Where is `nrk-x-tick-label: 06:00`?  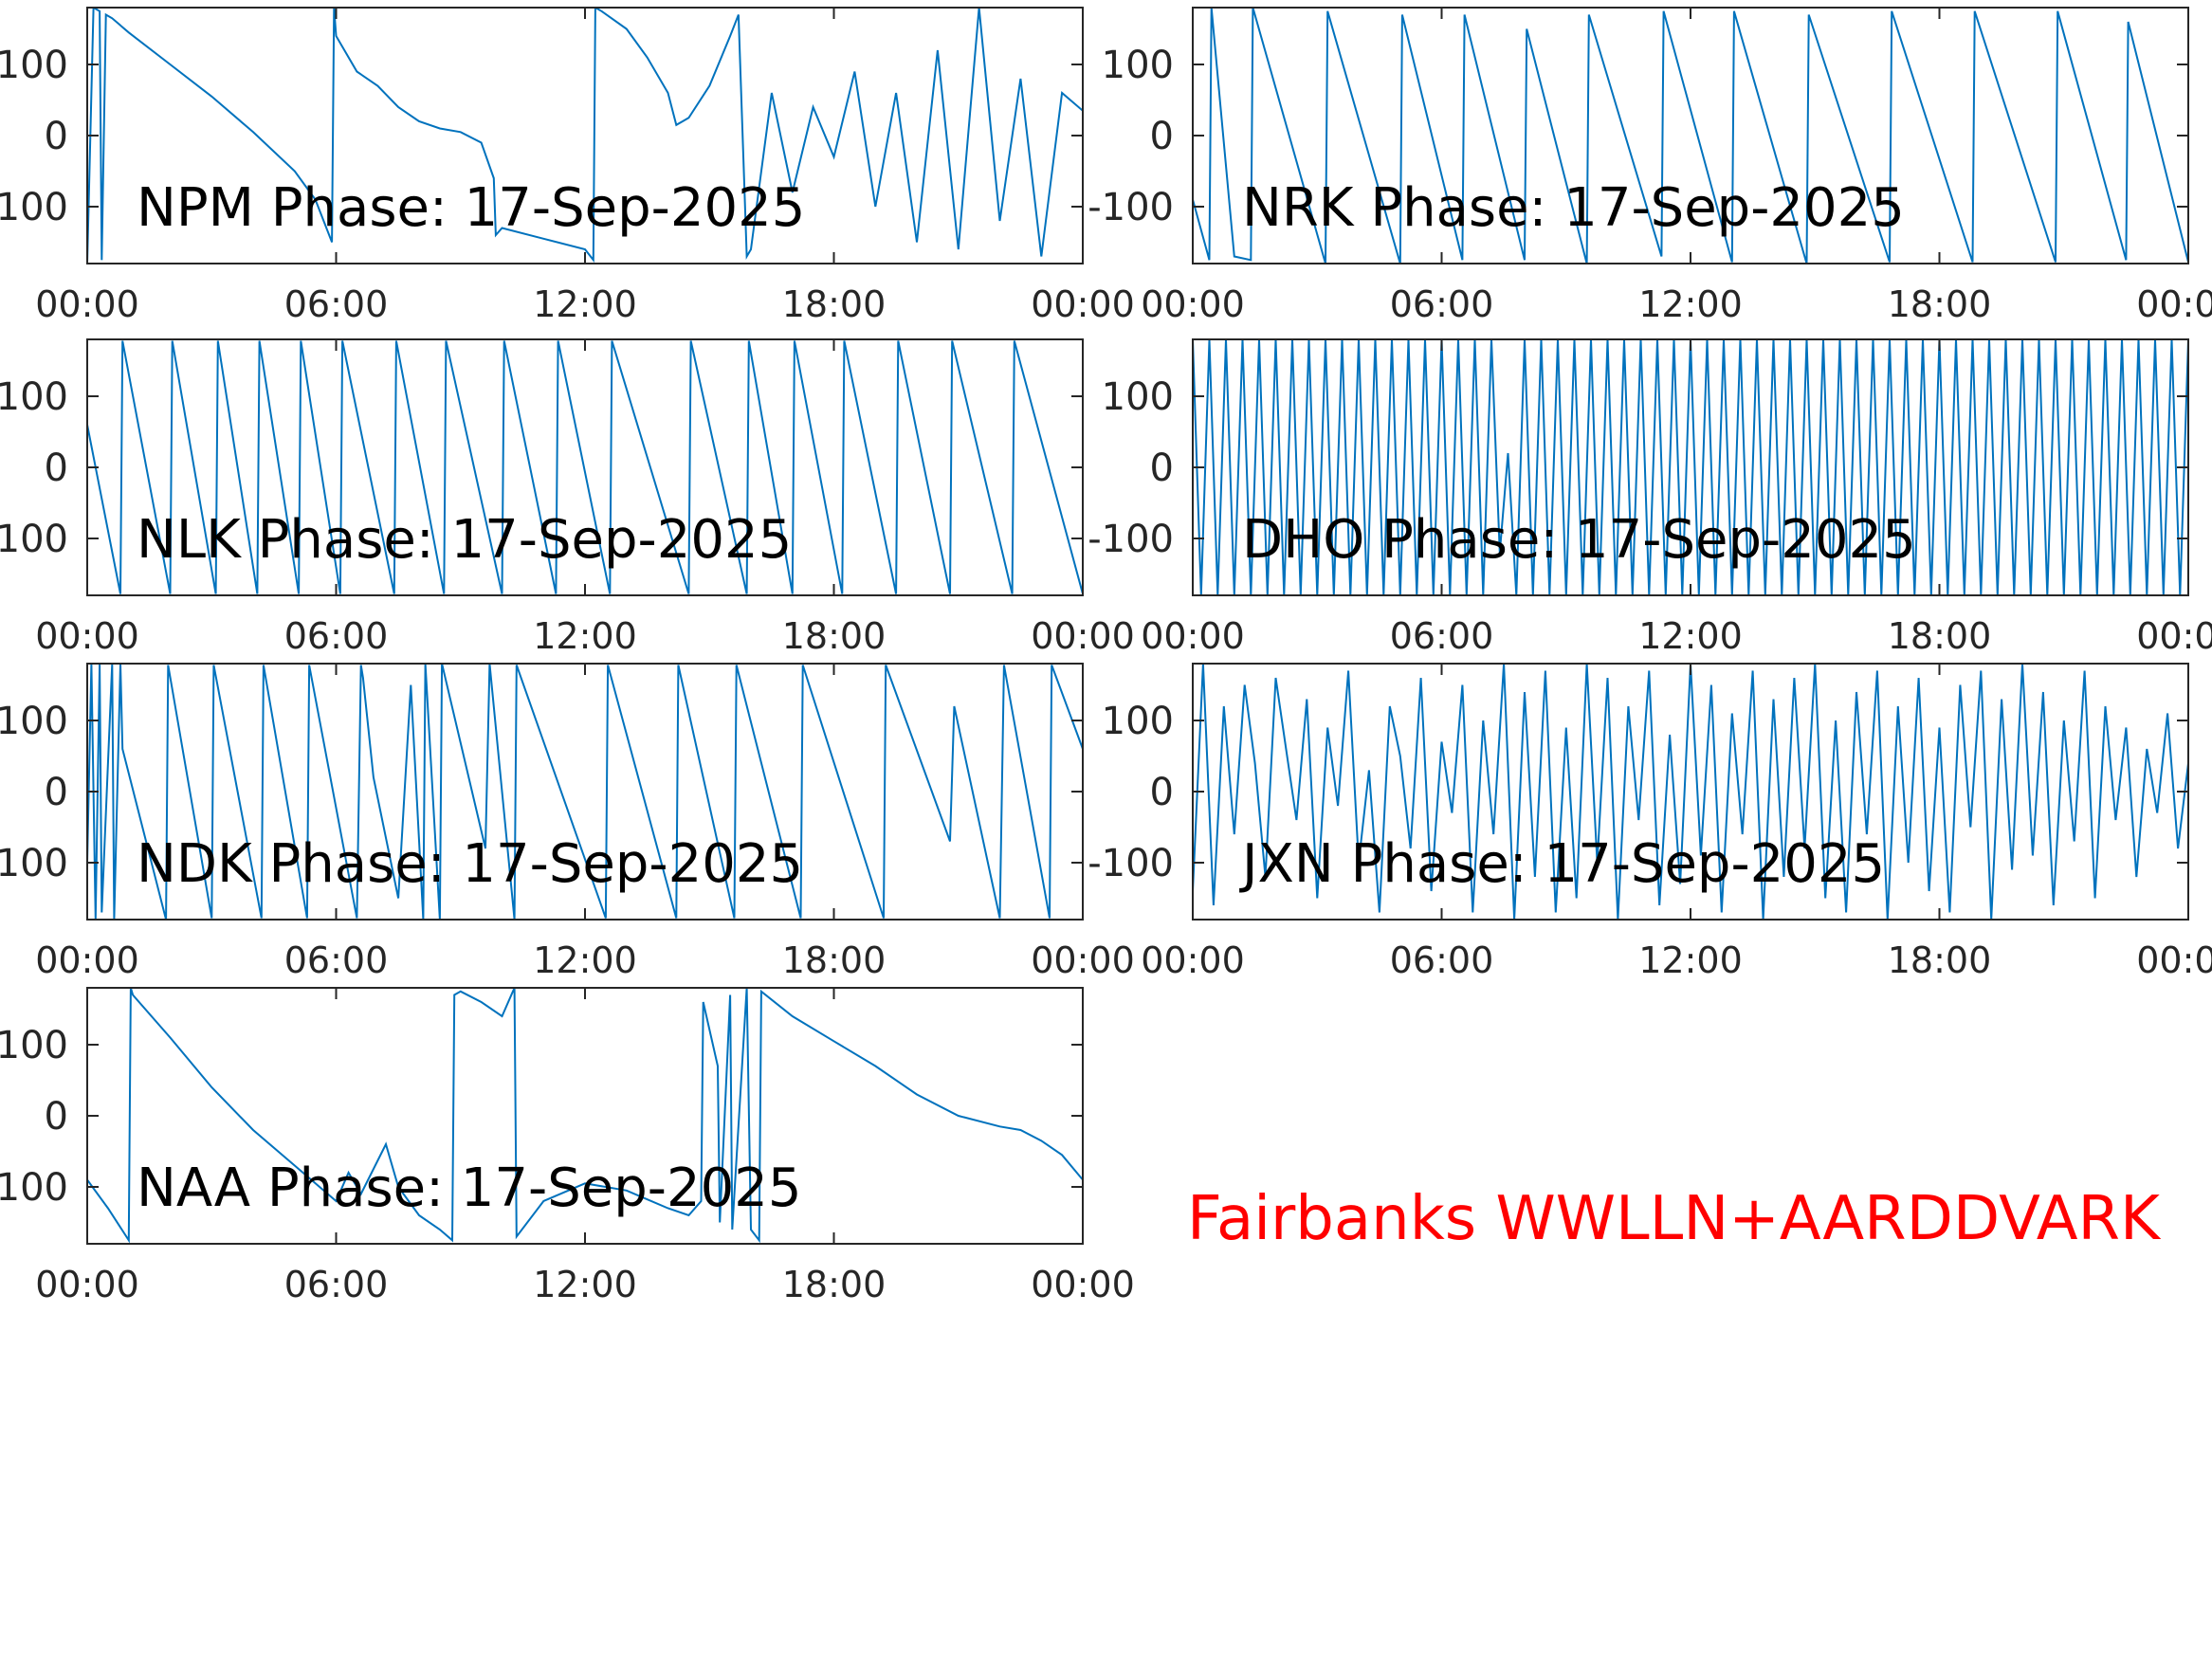 nrk-x-tick-label: 06:00 is located at coordinates (1442, 304).